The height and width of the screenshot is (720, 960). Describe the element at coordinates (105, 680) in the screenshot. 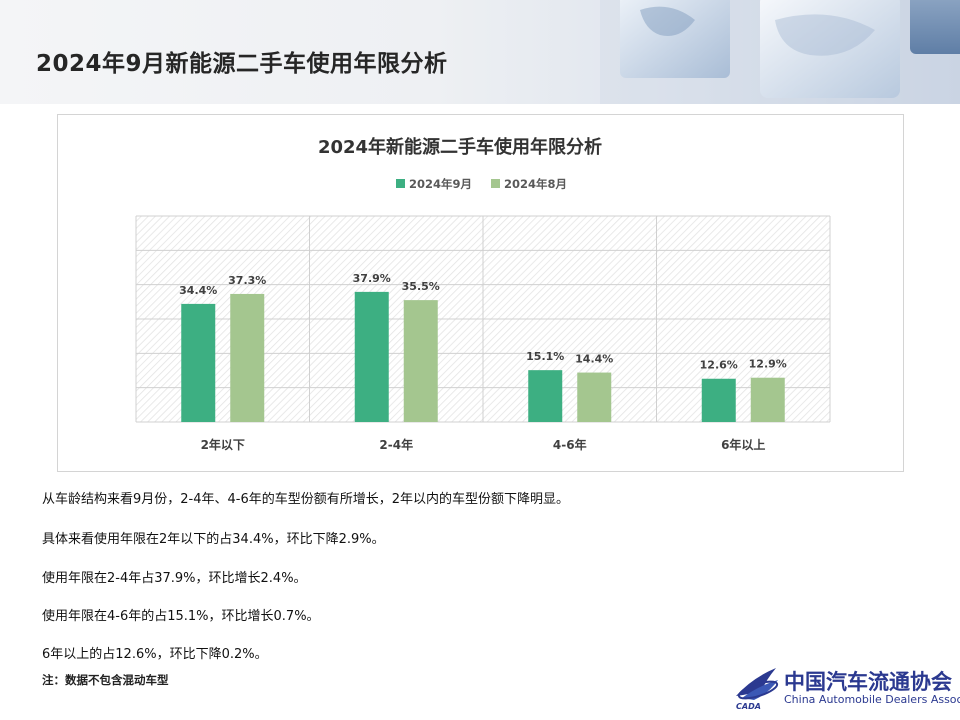

I see `footnote: 注：数据不包含混动车型` at that location.